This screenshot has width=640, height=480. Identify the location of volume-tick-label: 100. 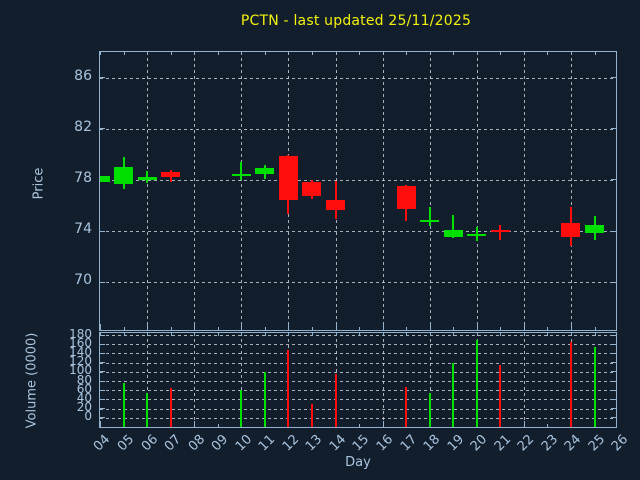
(80, 370).